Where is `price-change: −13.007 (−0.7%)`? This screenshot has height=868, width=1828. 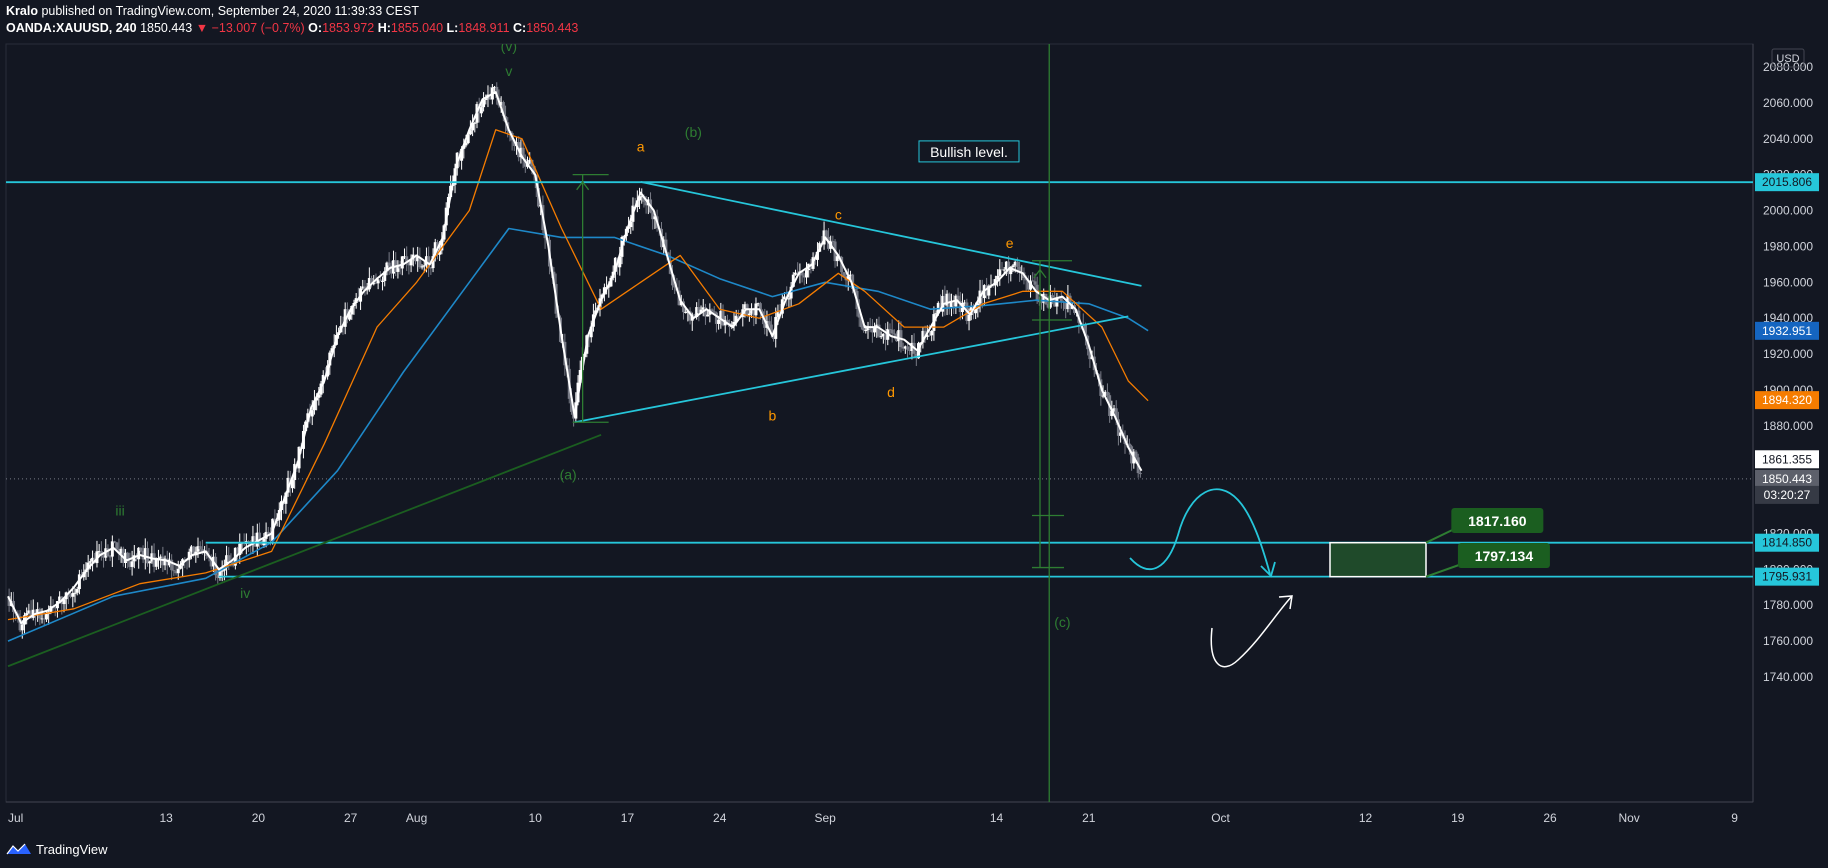
price-change: −13.007 (−0.7%) is located at coordinates (258, 28).